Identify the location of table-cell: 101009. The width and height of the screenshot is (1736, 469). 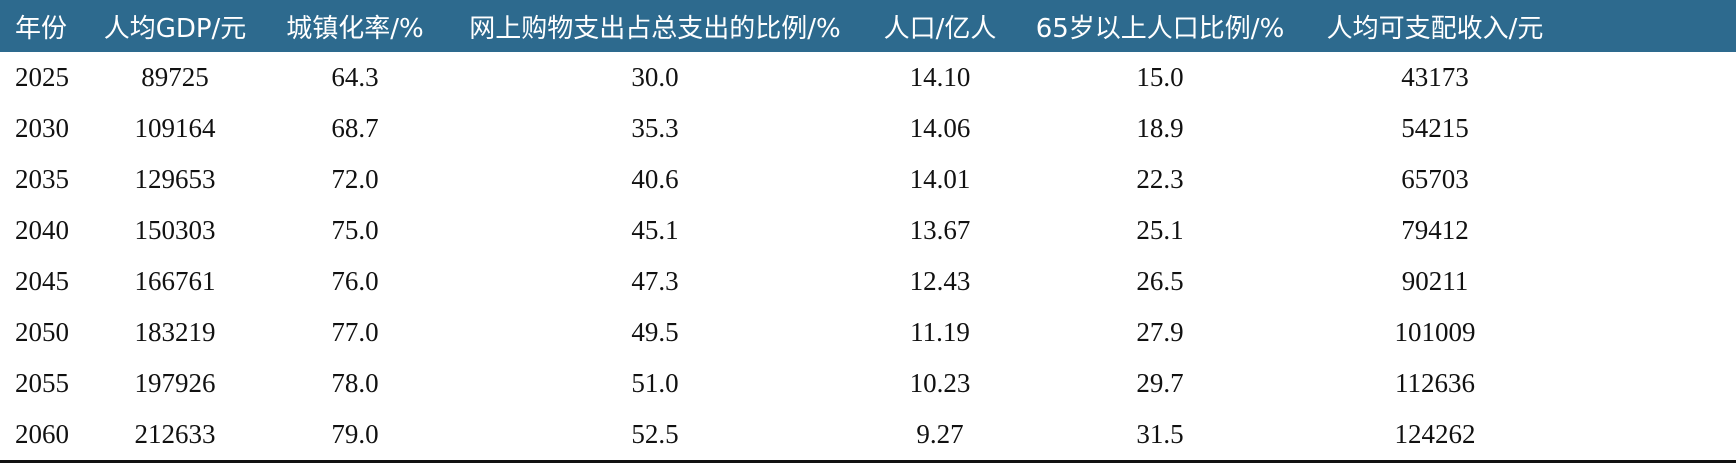
(1435, 332).